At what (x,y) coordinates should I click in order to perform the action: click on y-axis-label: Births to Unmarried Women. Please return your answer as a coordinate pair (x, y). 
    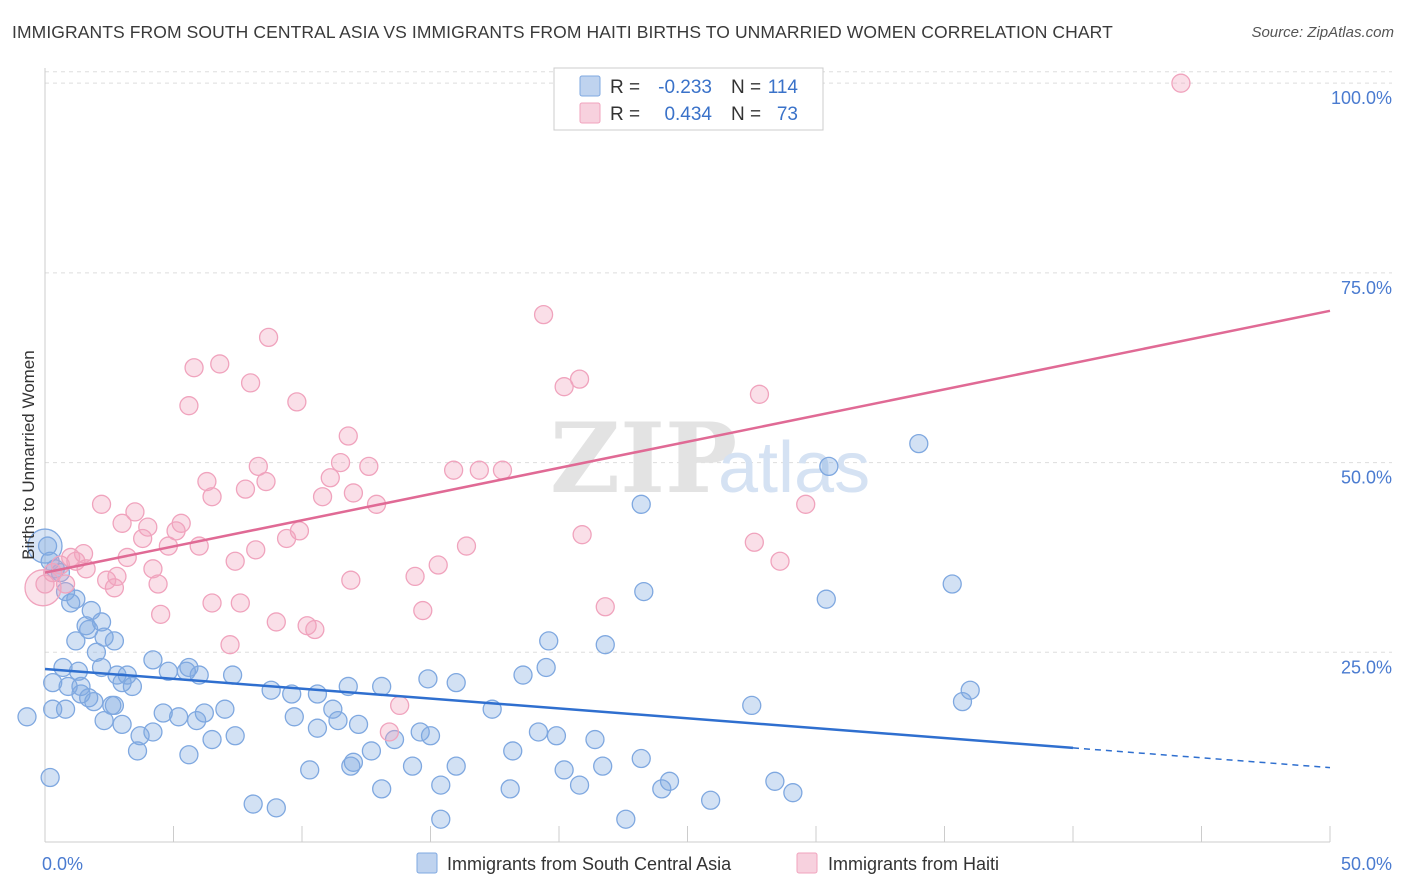
    Looking at the image, I should click on (28, 454).